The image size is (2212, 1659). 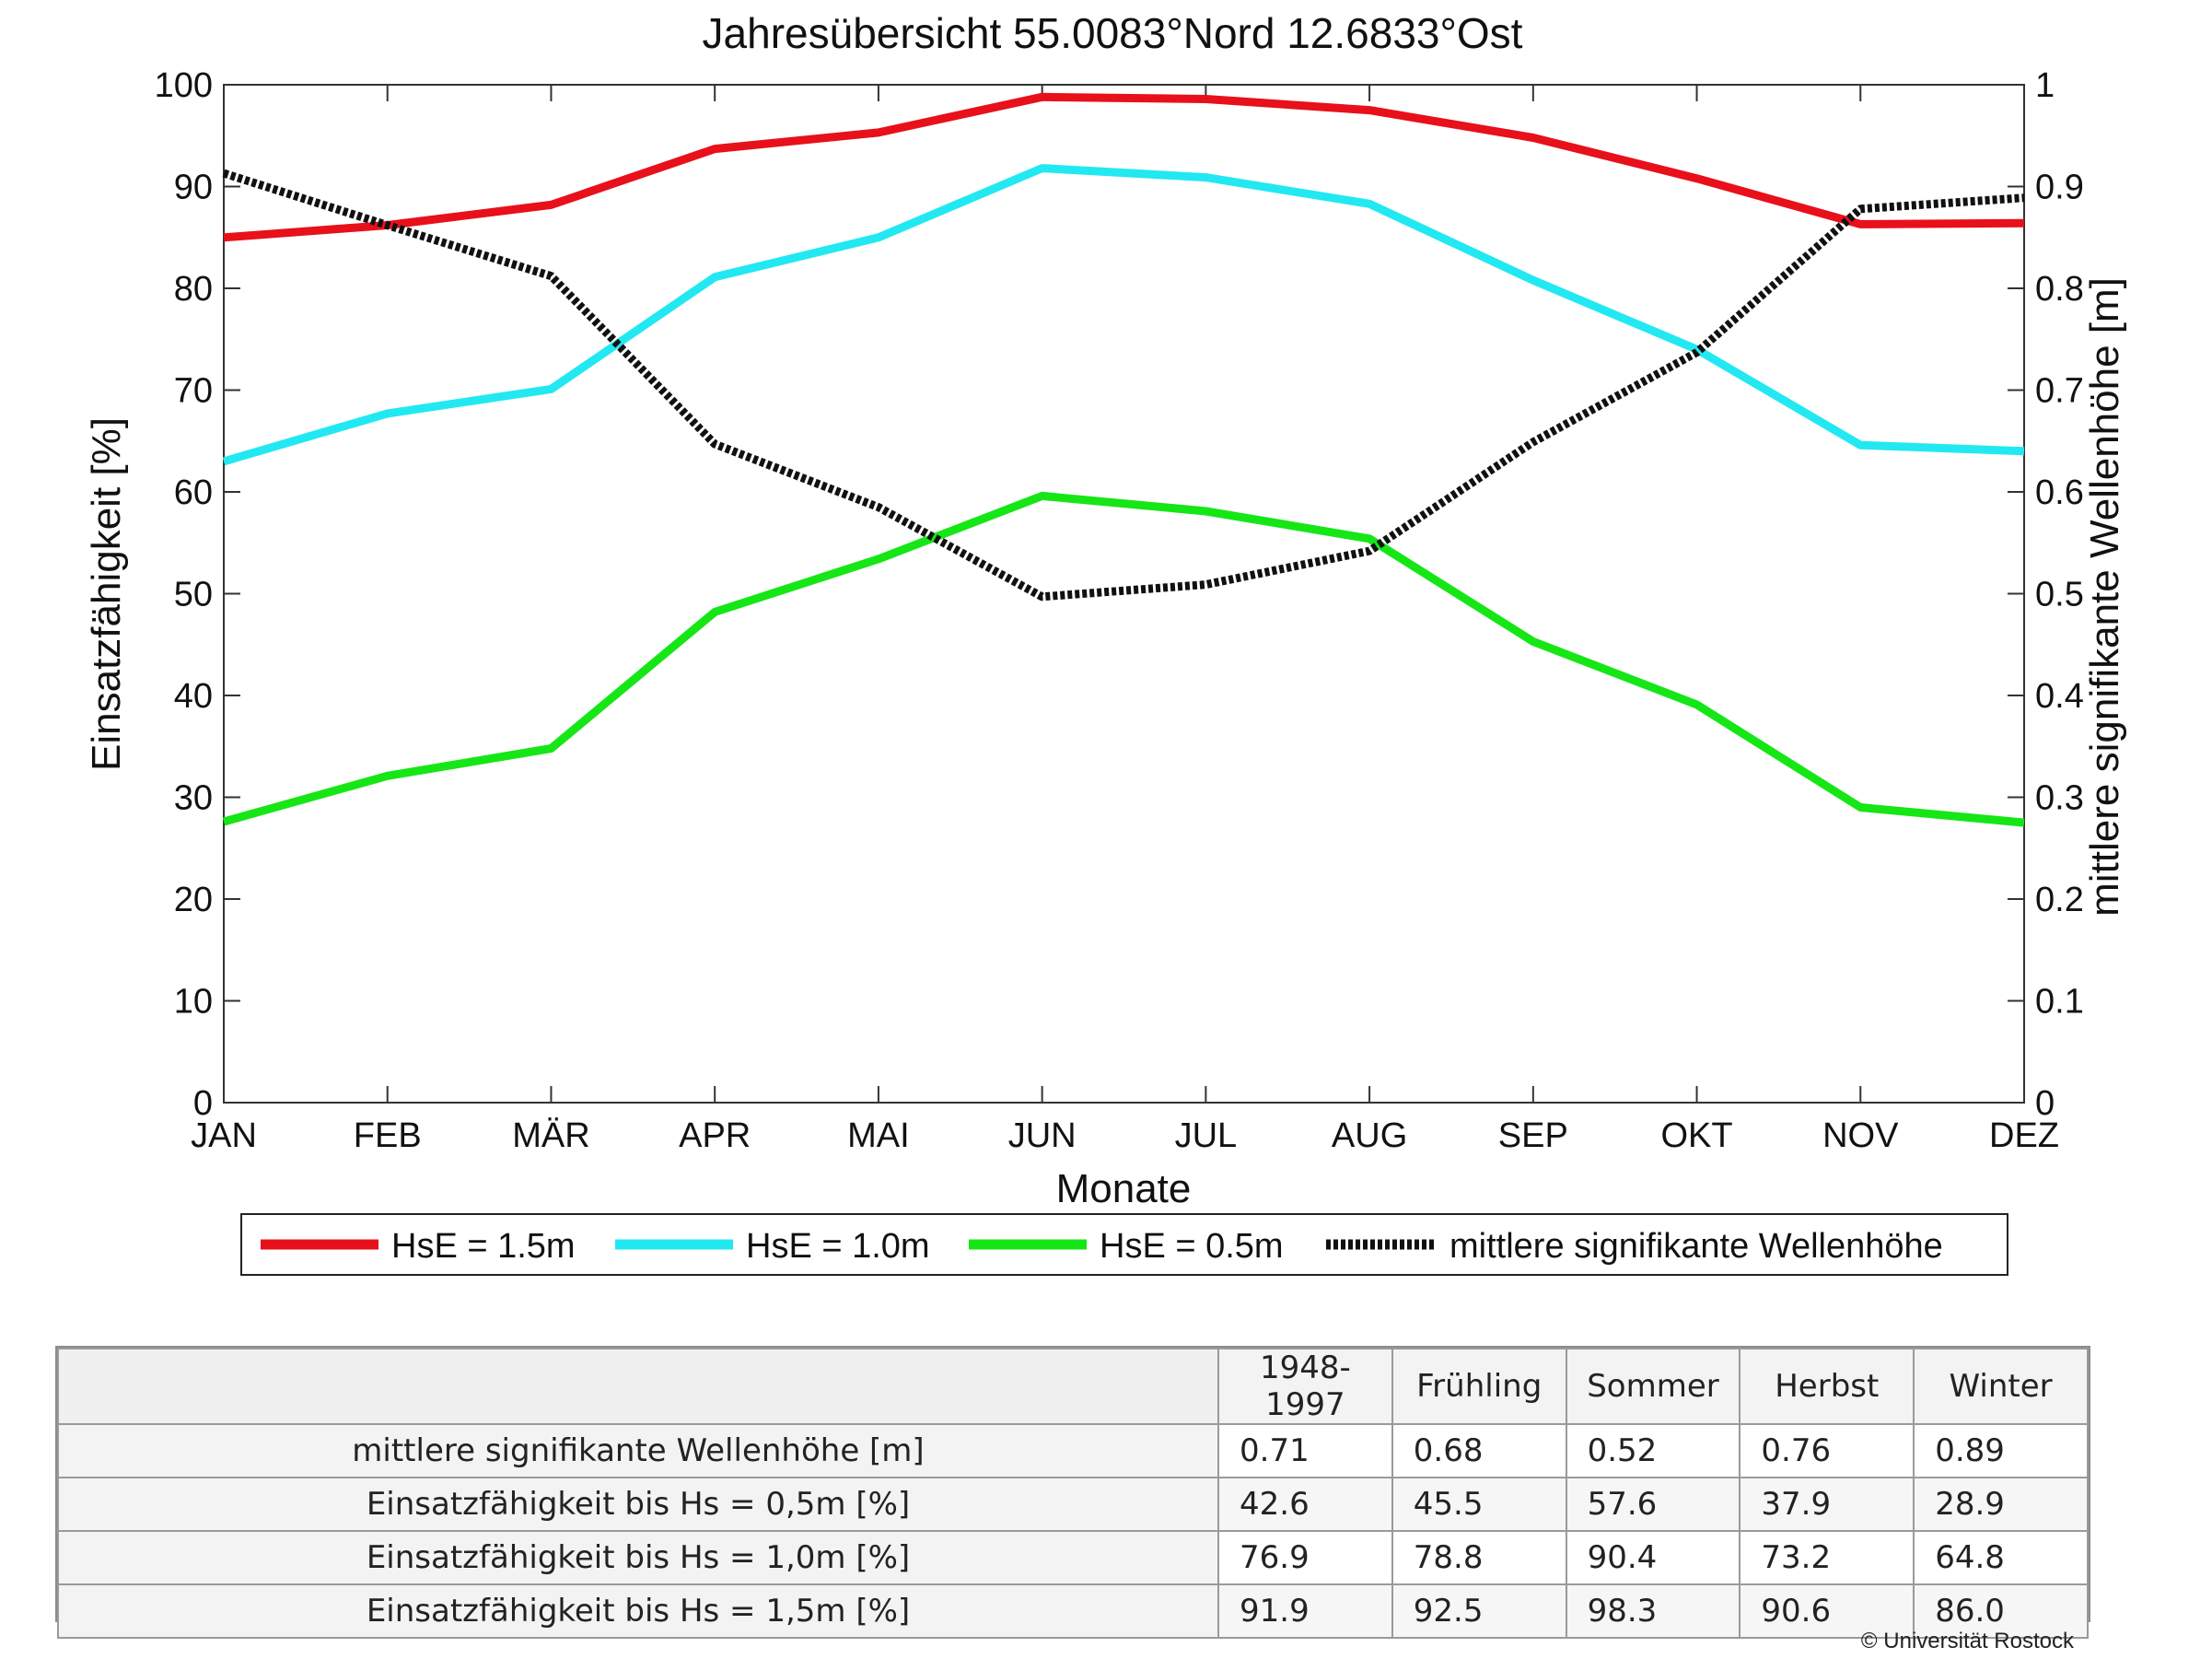 I want to click on x-tick-label: JUN, so click(x=1043, y=1135).